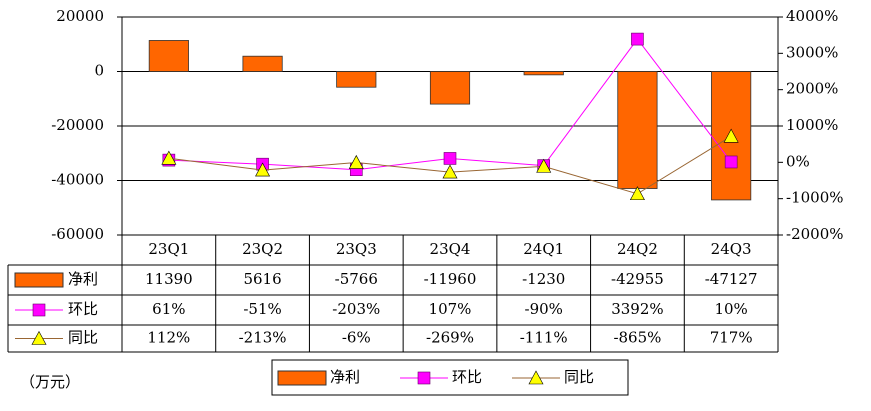 The height and width of the screenshot is (411, 871). What do you see at coordinates (730, 309) in the screenshot?
I see `table-cell: 10%` at bounding box center [730, 309].